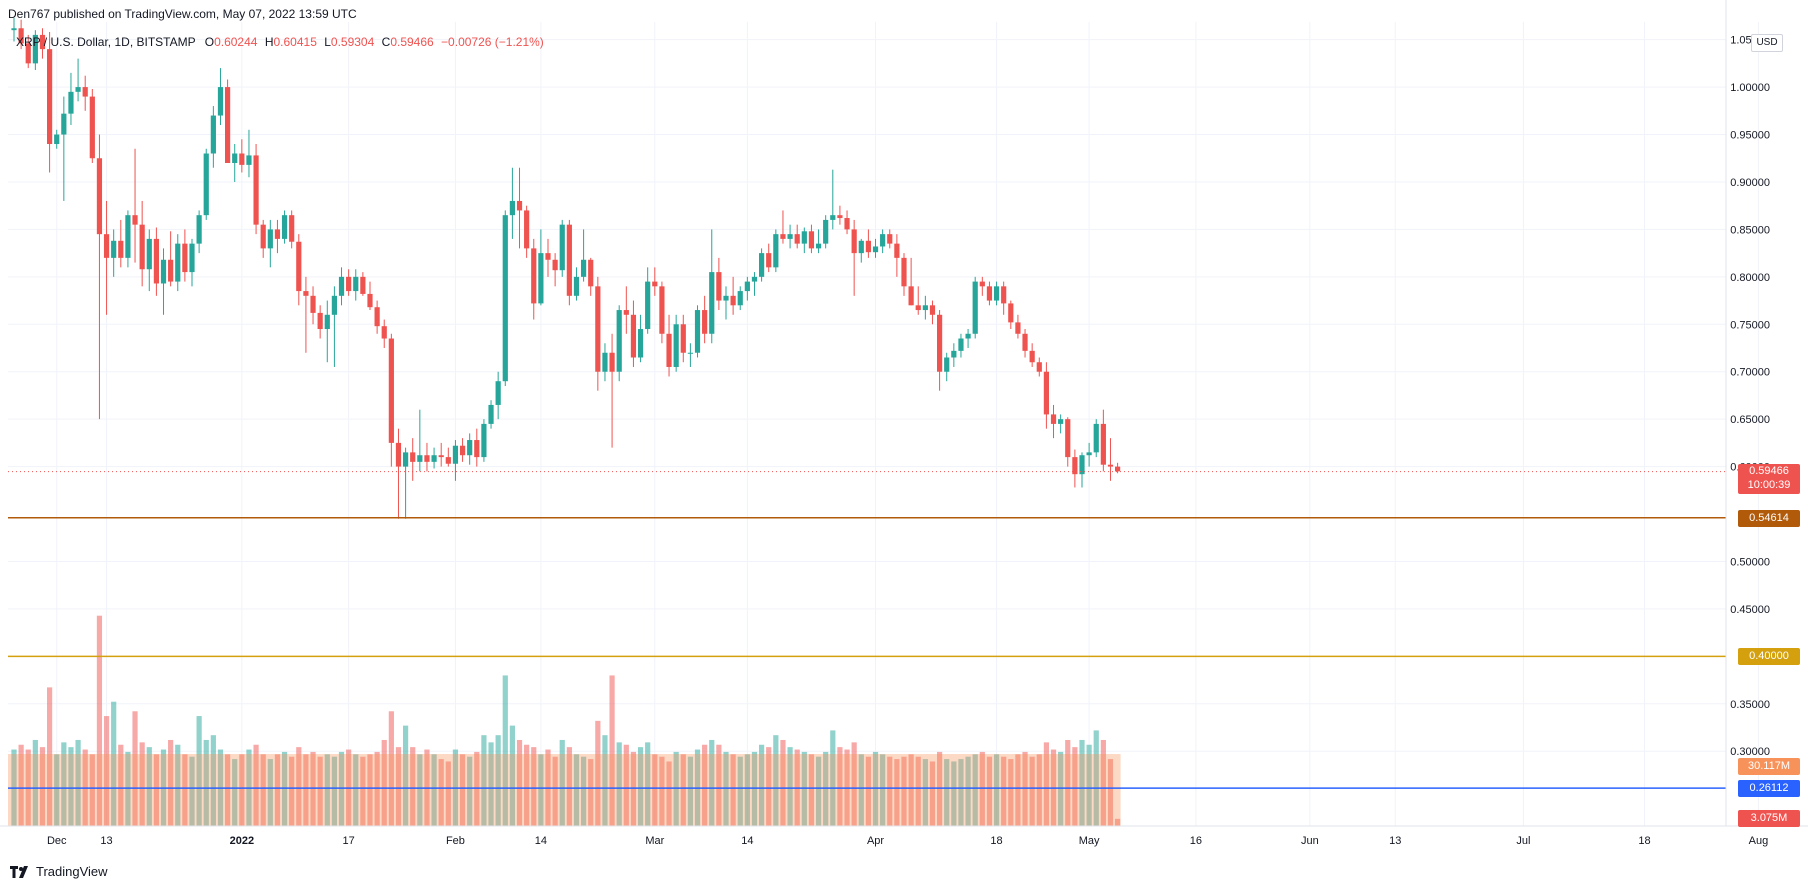 The height and width of the screenshot is (889, 1808). What do you see at coordinates (1750, 230) in the screenshot?
I see `y-tick-label: 0.85000` at bounding box center [1750, 230].